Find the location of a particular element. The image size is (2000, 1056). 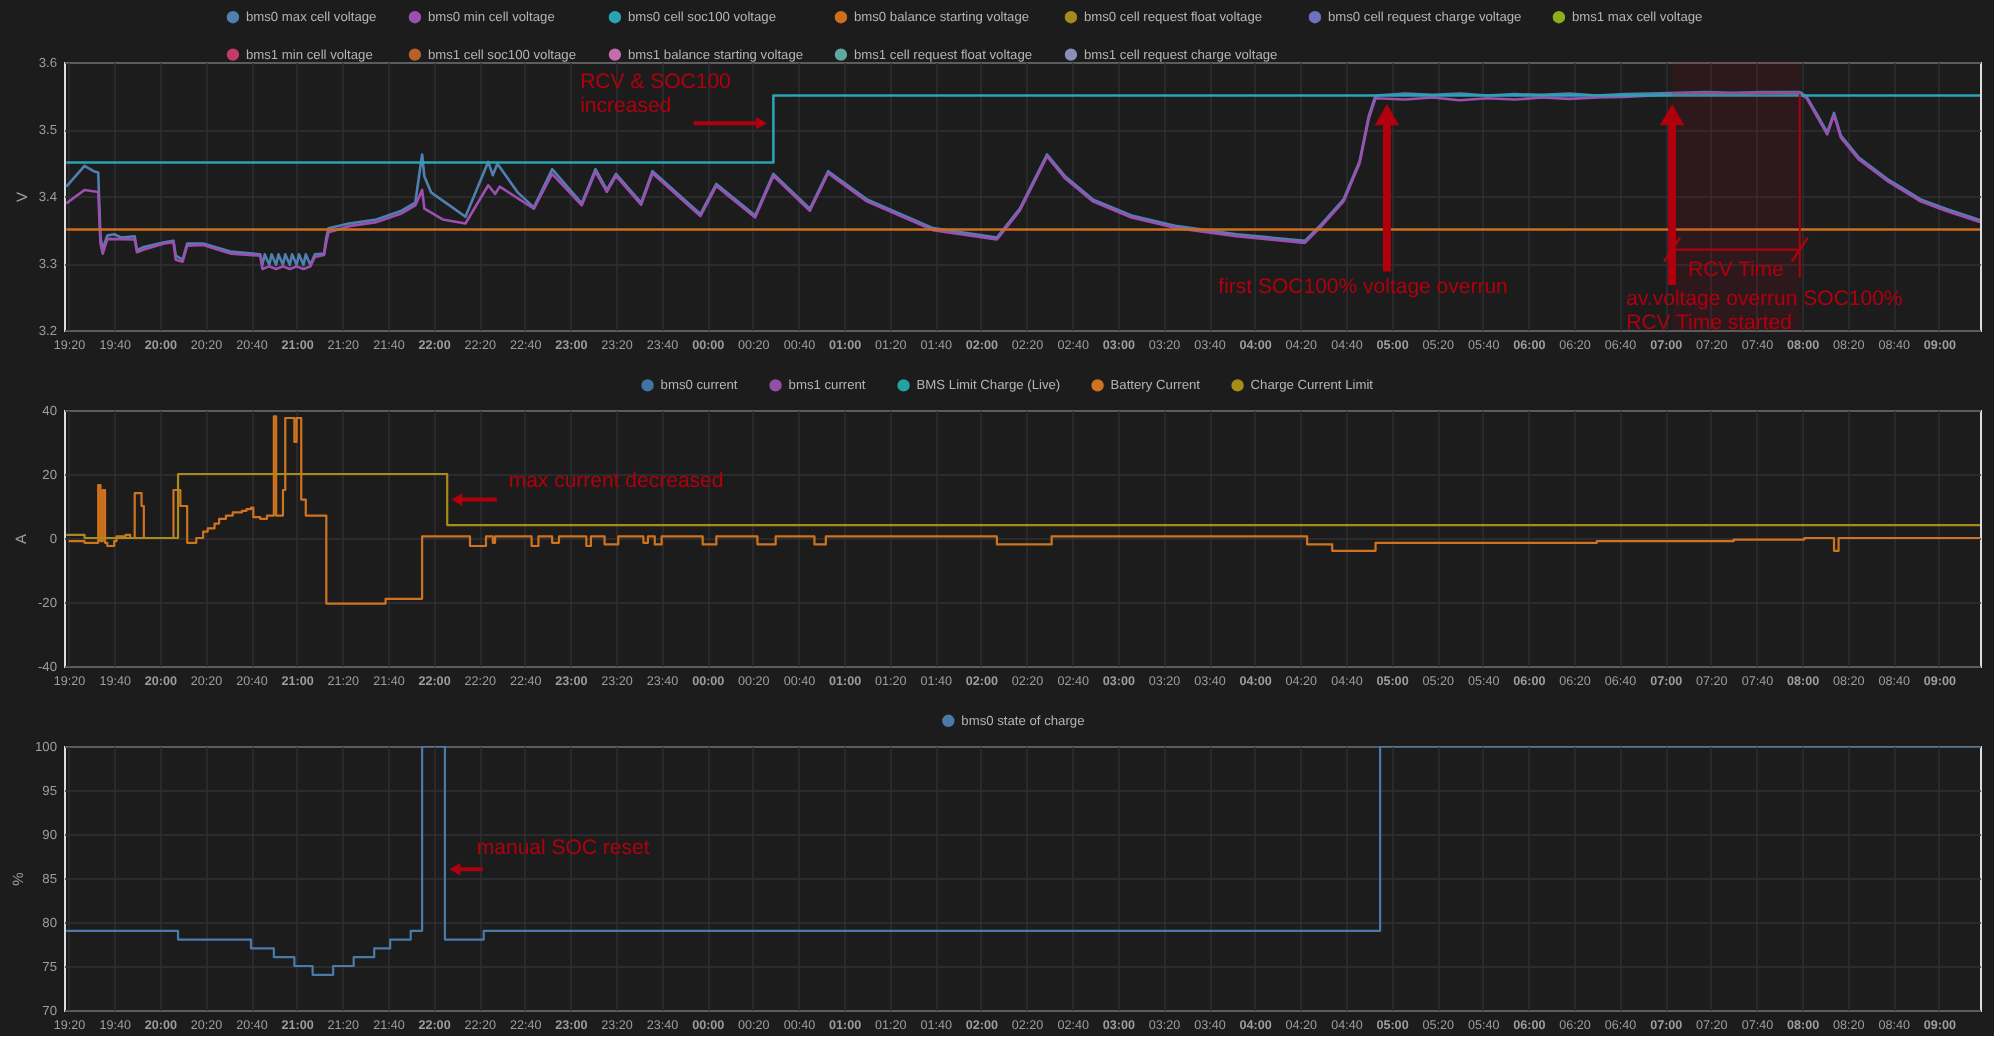

band-label: RCV Time is located at coordinates (1736, 269).